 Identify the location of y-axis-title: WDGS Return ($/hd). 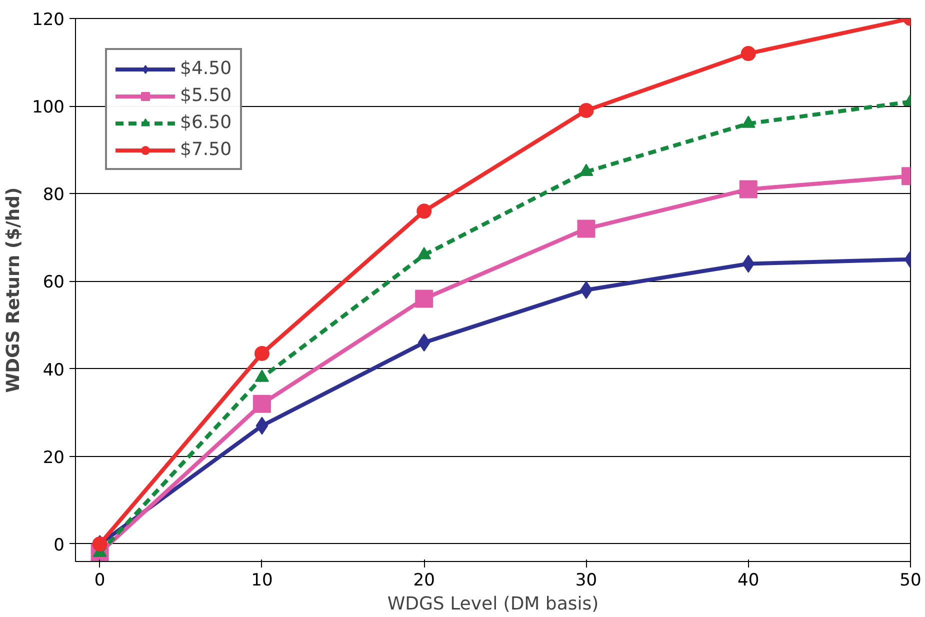
(13, 290).